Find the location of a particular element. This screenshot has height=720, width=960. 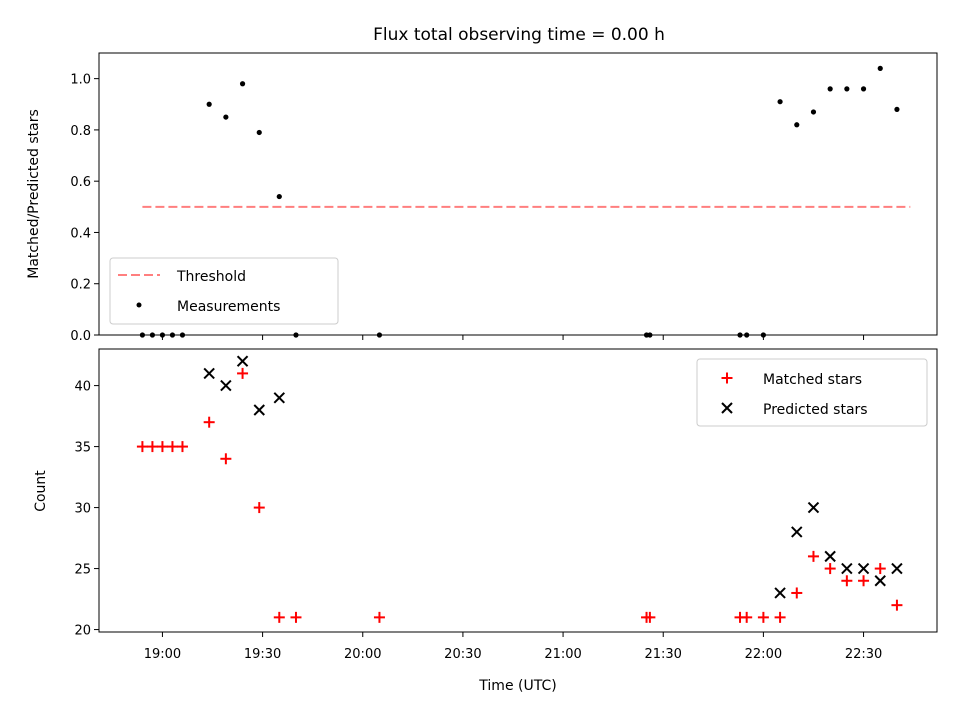

bottom-legend: Matched stars Predicted stars is located at coordinates (812, 392).